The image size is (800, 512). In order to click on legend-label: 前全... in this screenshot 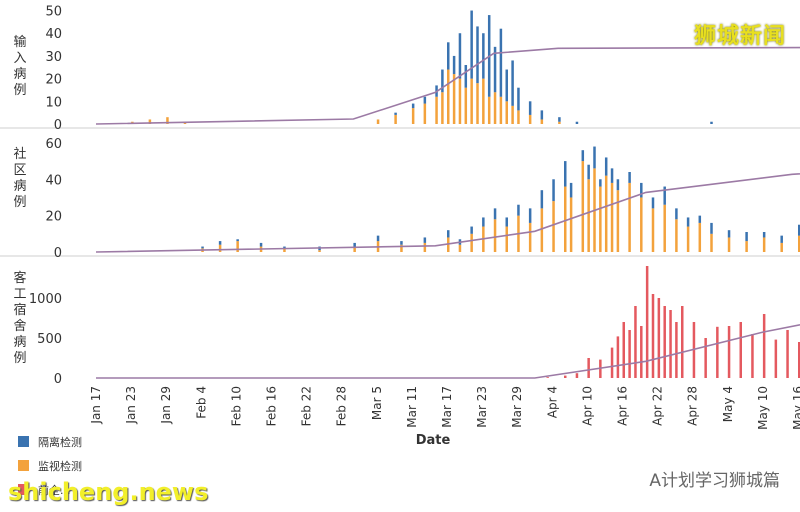, I will do `click(54, 490)`.